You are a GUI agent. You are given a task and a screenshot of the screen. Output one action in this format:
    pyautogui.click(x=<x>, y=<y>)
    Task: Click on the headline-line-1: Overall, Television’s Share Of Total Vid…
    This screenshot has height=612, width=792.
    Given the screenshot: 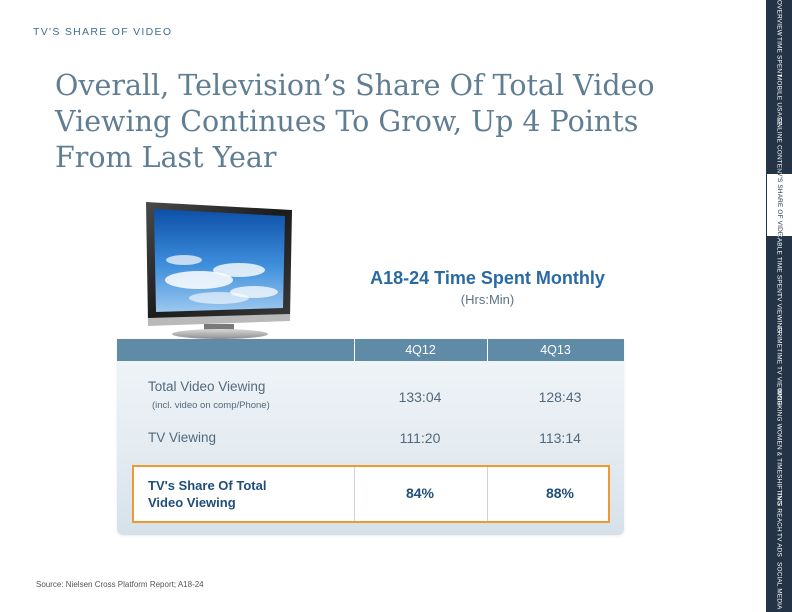 What is the action you would take?
    pyautogui.click(x=355, y=85)
    